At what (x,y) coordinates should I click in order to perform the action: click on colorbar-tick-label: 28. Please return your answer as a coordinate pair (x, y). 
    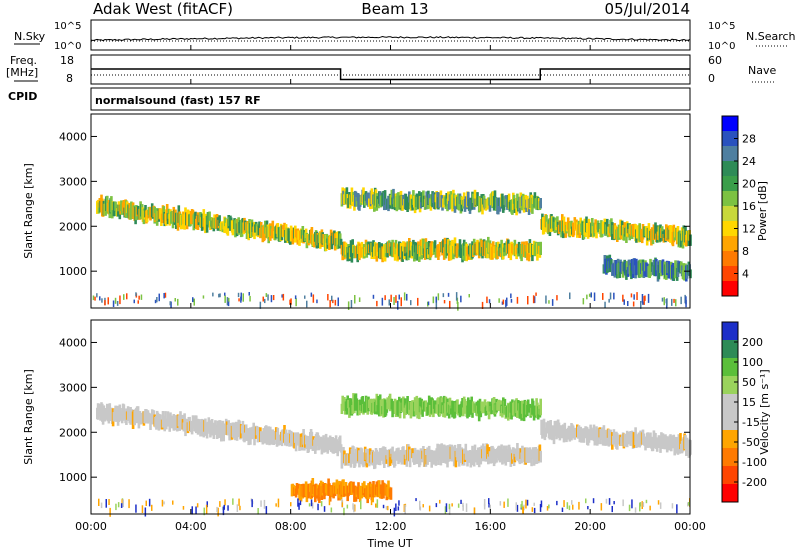
    Looking at the image, I should click on (749, 139).